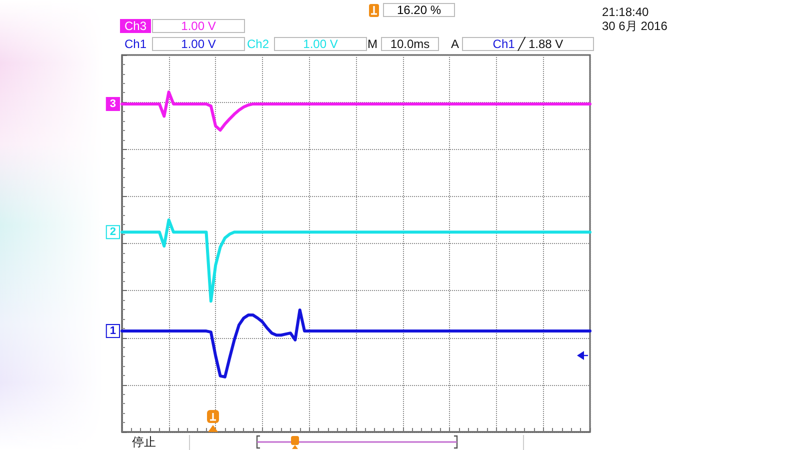 The width and height of the screenshot is (800, 450). Describe the element at coordinates (625, 12) in the screenshot. I see `text: 21:18:40` at that location.